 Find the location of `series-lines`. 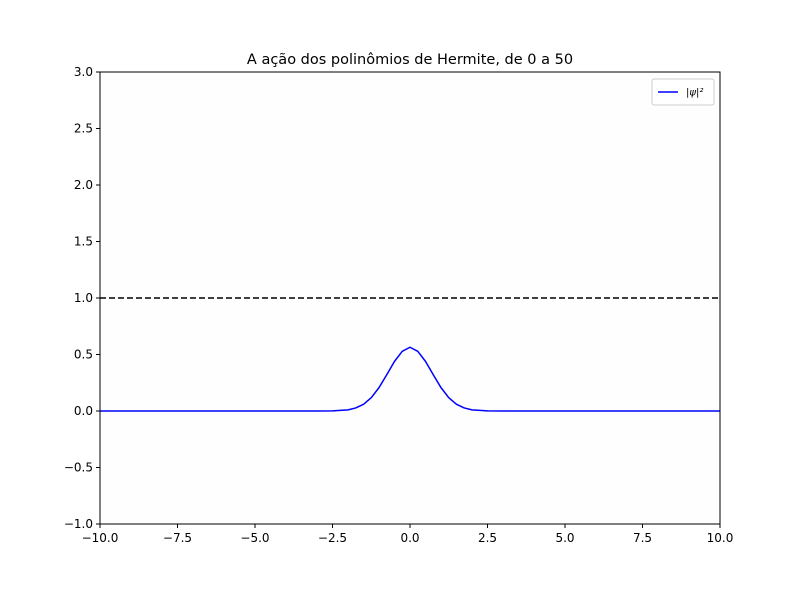

series-lines is located at coordinates (410, 379).